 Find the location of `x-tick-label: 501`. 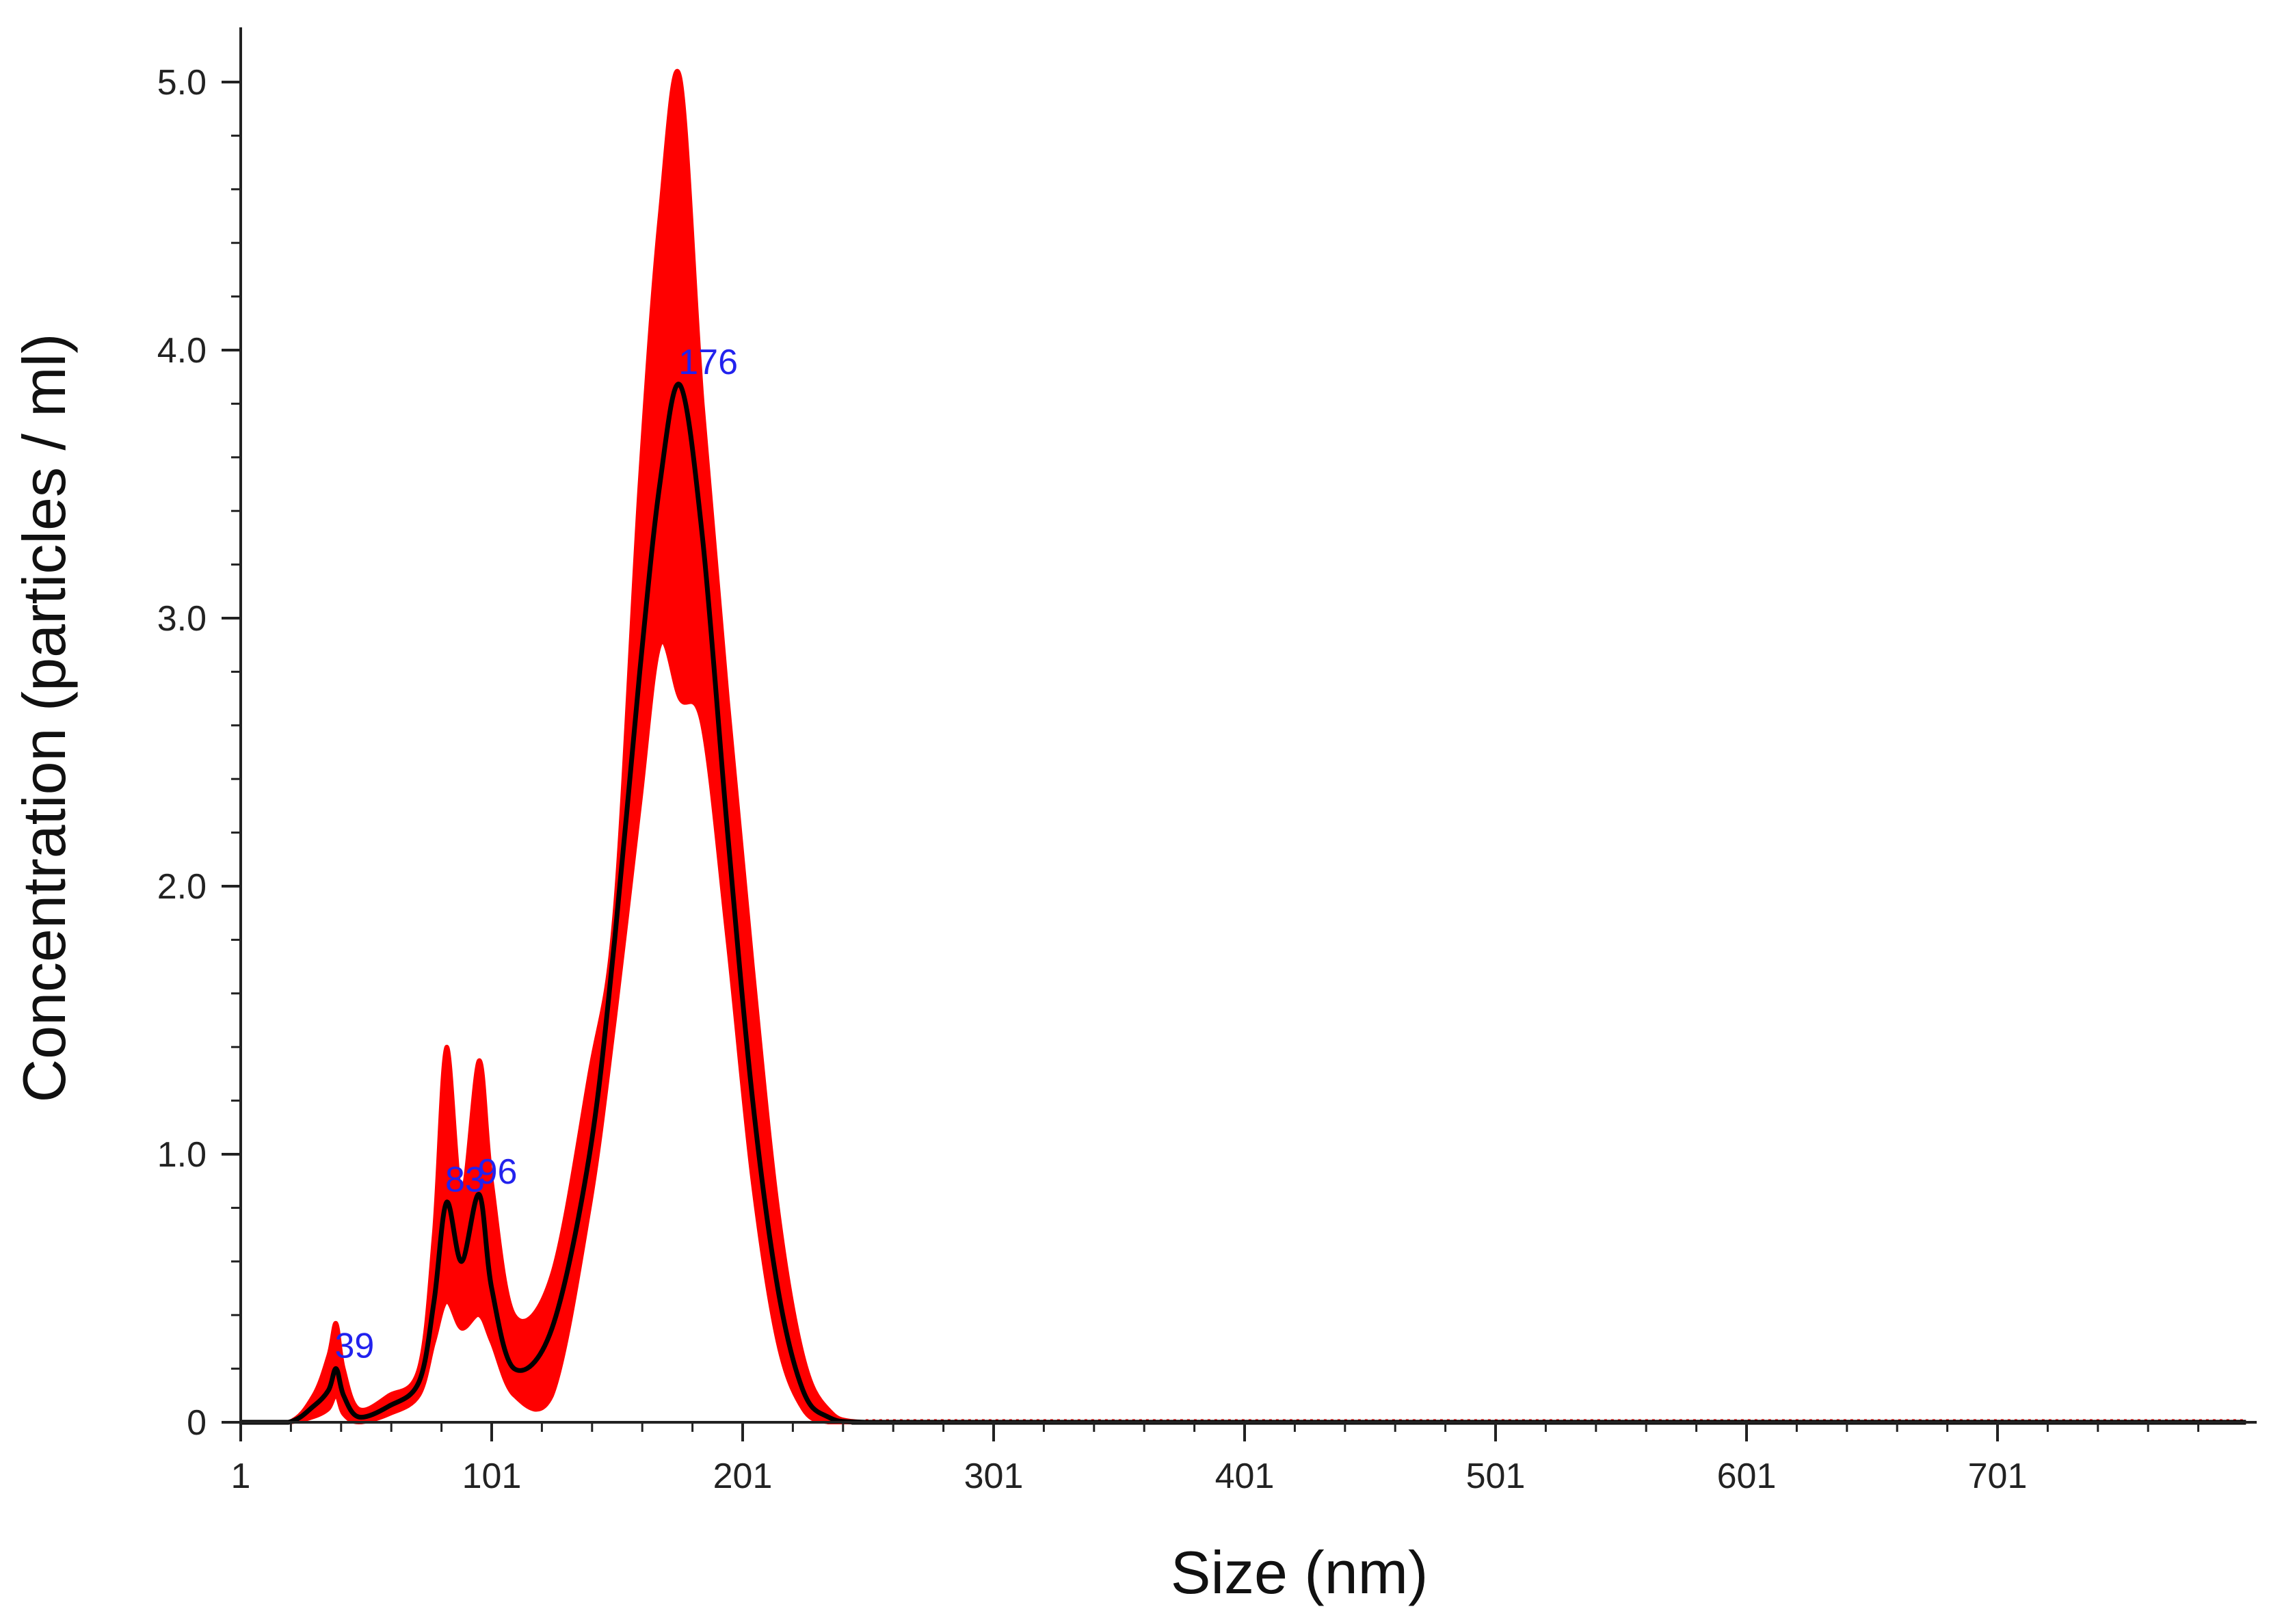

x-tick-label: 501 is located at coordinates (1496, 1476).